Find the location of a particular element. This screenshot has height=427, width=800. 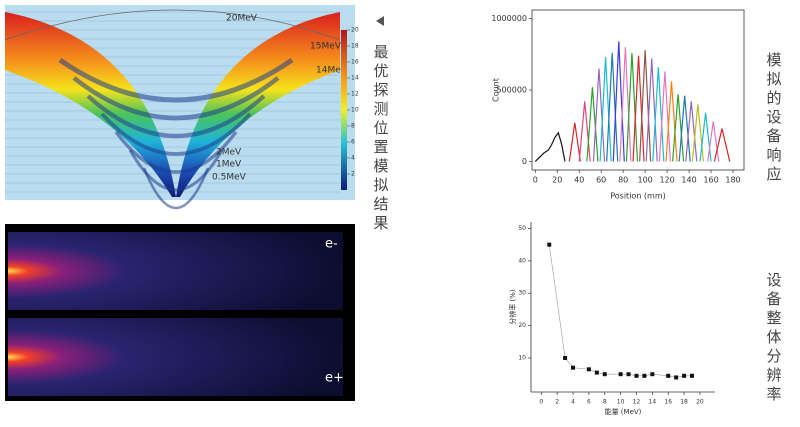

y-axis-label: Count is located at coordinates (496, 90).